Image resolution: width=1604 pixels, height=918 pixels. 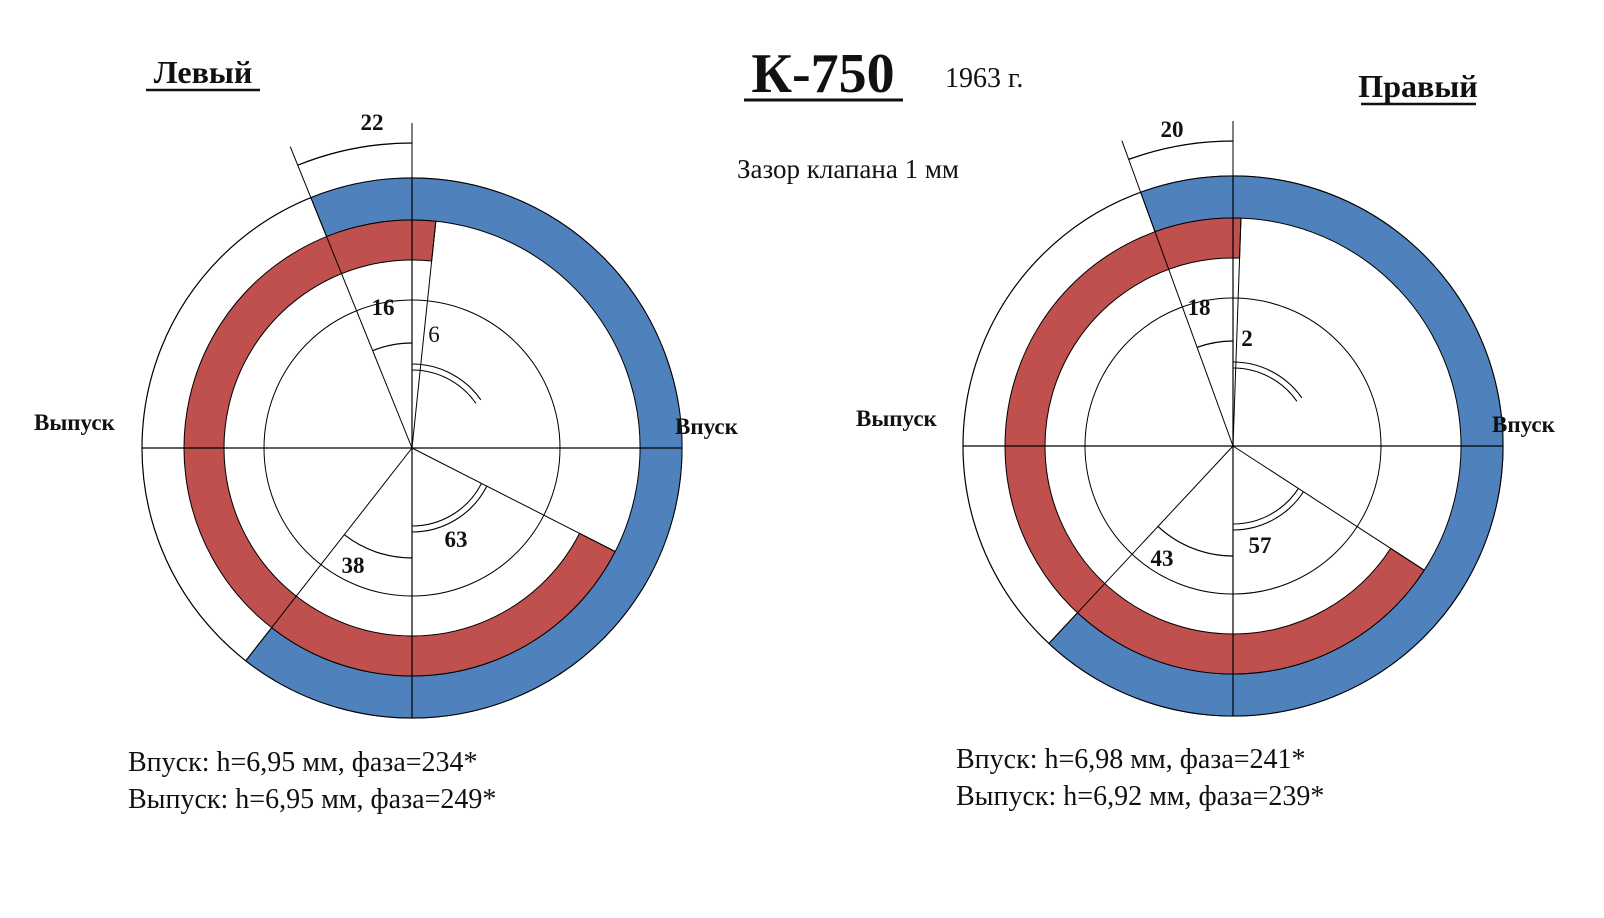 I want to click on left-angle-arcs, so click(x=392, y=350).